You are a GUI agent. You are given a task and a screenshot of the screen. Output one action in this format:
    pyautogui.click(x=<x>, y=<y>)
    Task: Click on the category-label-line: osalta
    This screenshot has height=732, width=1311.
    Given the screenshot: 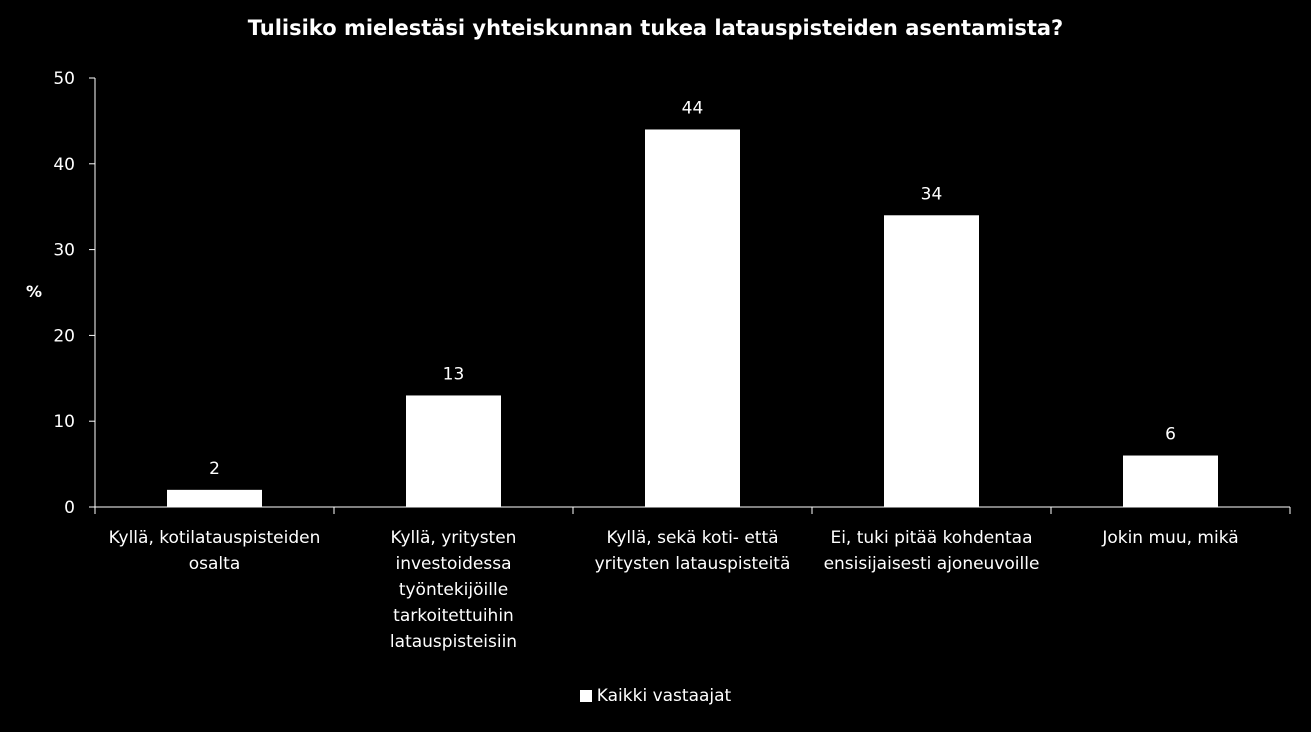 What is the action you would take?
    pyautogui.click(x=214, y=564)
    